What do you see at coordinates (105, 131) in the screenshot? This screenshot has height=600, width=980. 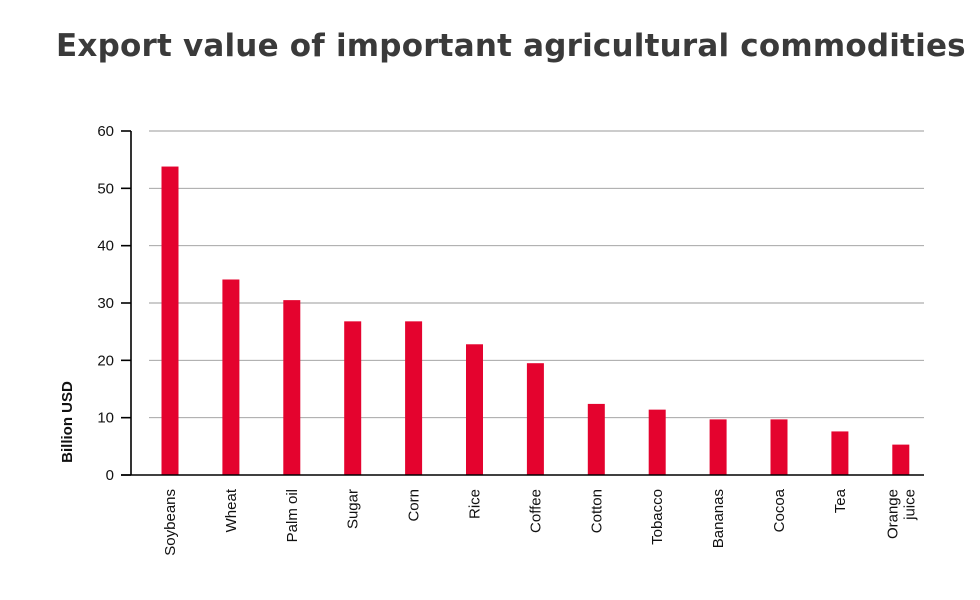 I see `y-tick-label: 60` at bounding box center [105, 131].